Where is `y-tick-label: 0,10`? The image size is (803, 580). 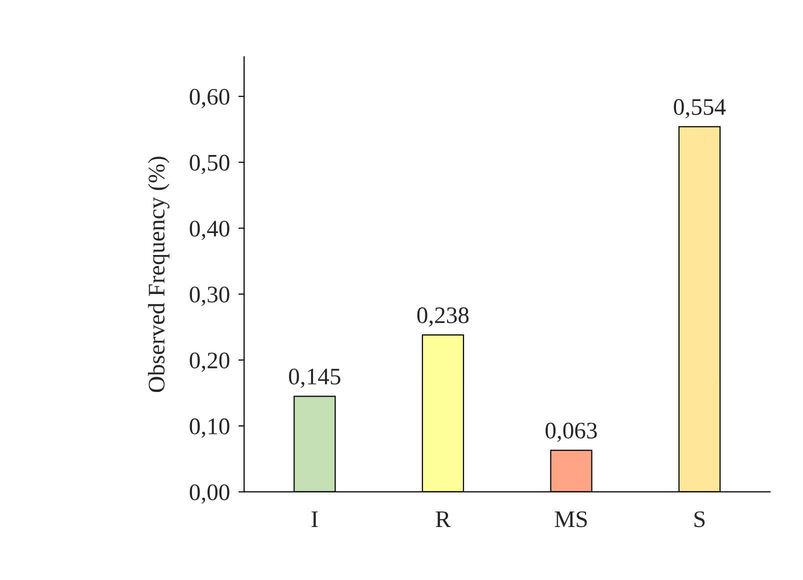
y-tick-label: 0,10 is located at coordinates (210, 428).